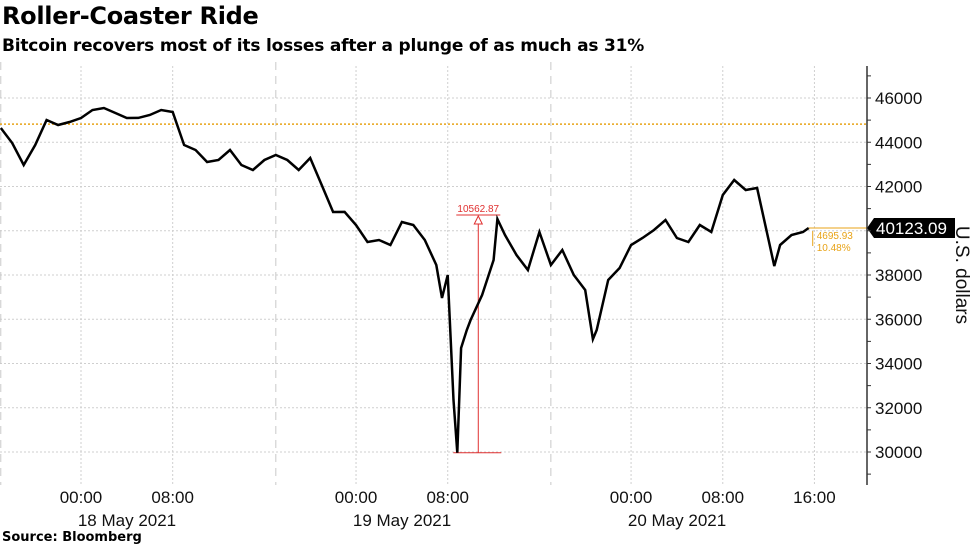 This screenshot has width=977, height=549. What do you see at coordinates (898, 408) in the screenshot?
I see `y-tick-label: 32000` at bounding box center [898, 408].